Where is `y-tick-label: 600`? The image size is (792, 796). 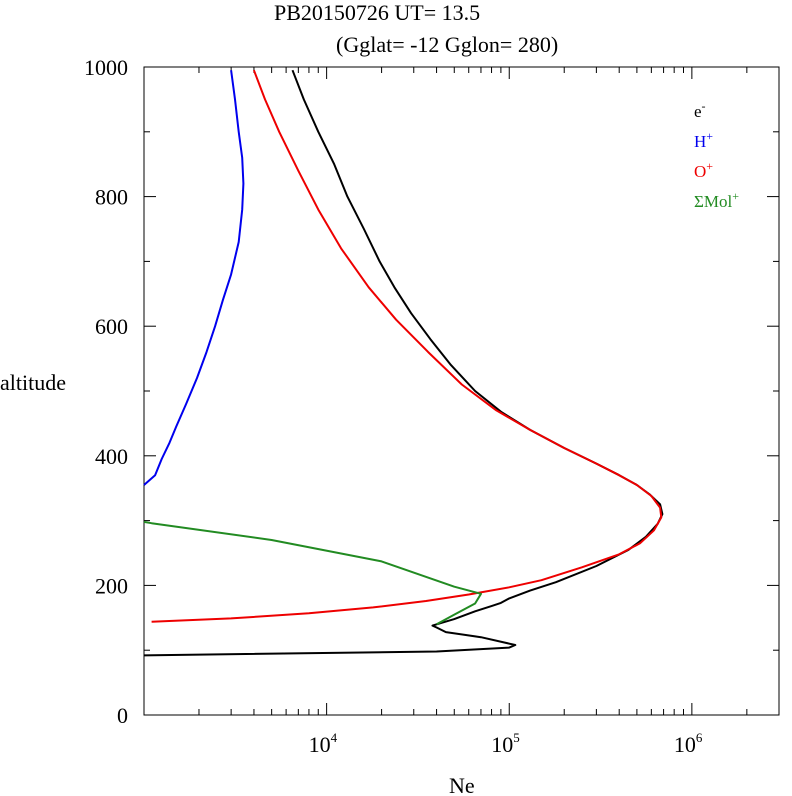
y-tick-label: 600 is located at coordinates (111, 326).